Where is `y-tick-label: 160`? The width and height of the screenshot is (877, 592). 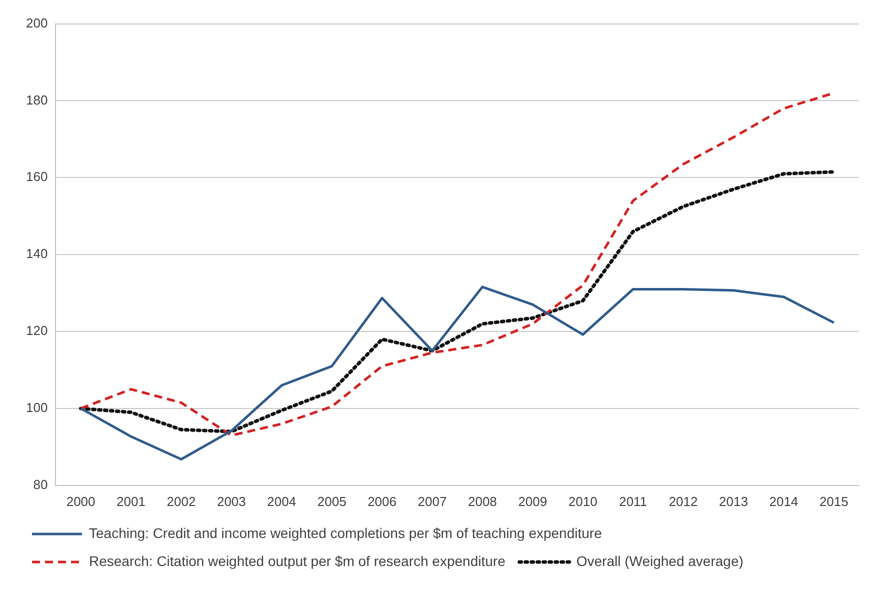
y-tick-label: 160 is located at coordinates (37, 176).